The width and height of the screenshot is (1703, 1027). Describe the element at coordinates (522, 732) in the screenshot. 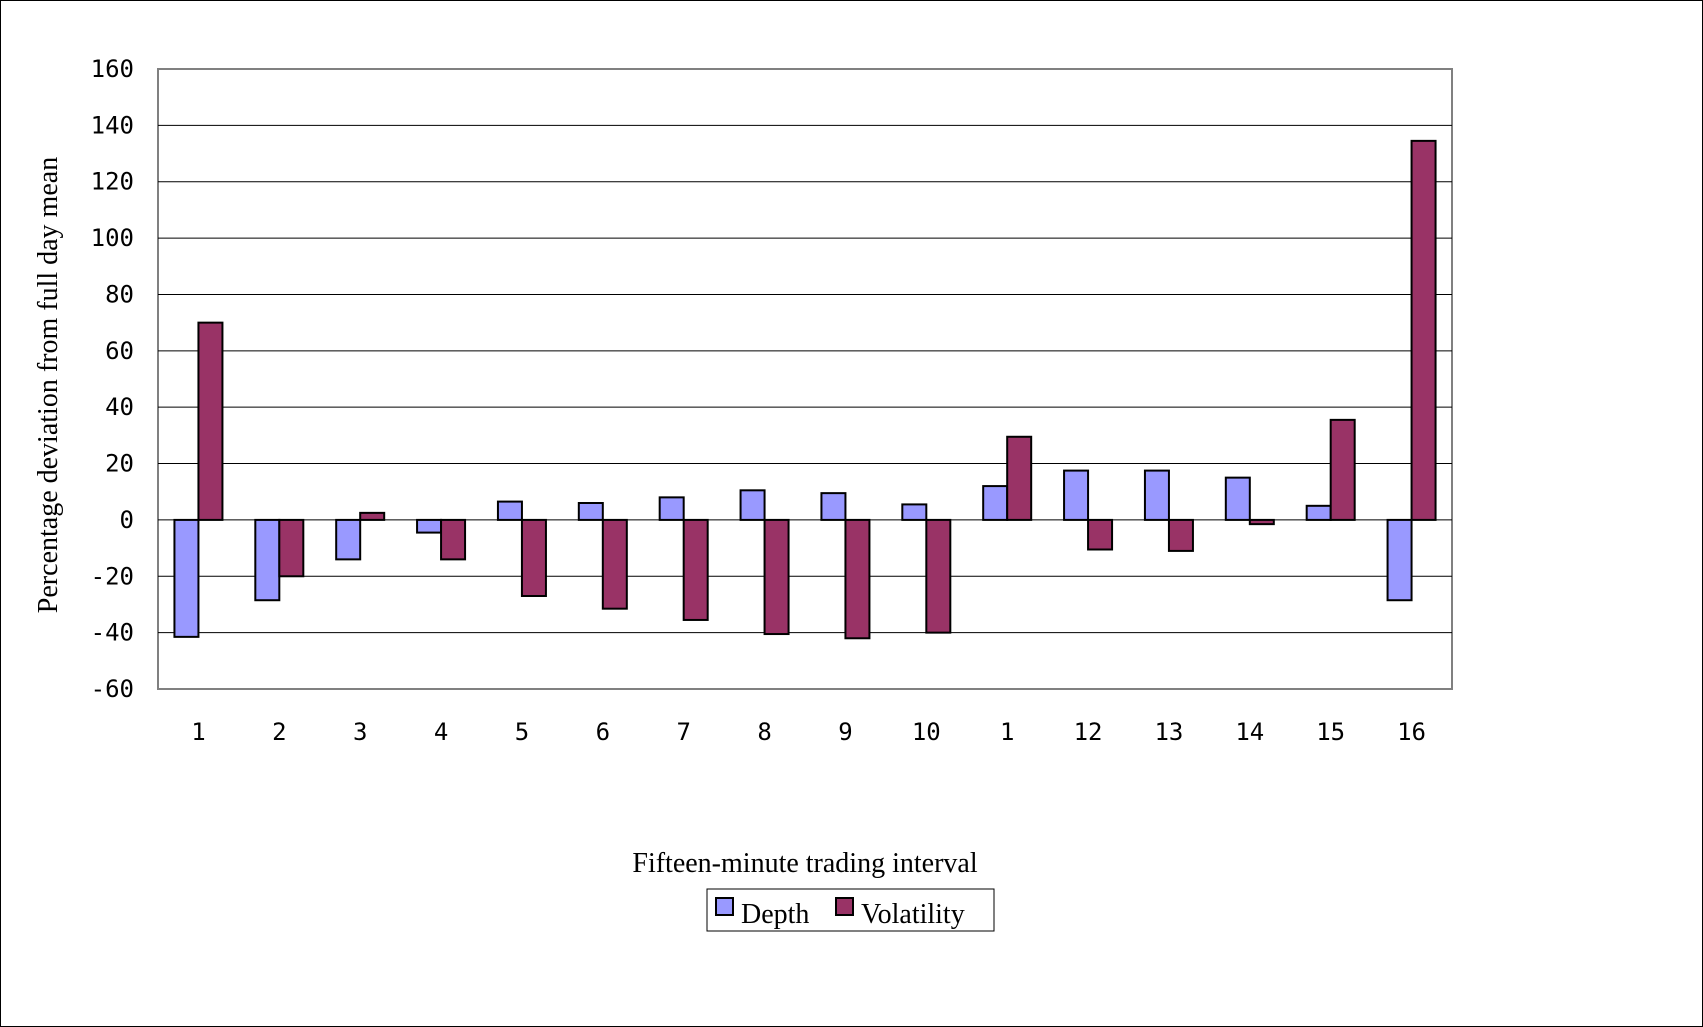

I see `x-tick-label: 5` at that location.